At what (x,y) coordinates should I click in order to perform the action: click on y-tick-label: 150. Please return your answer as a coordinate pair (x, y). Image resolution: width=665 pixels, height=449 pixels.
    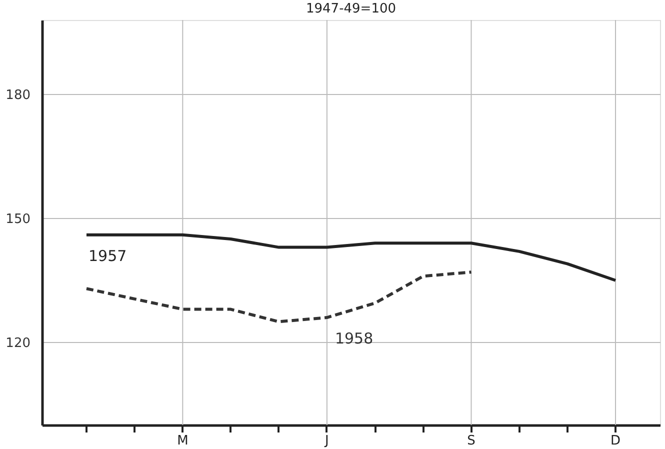
    Looking at the image, I should click on (18, 219).